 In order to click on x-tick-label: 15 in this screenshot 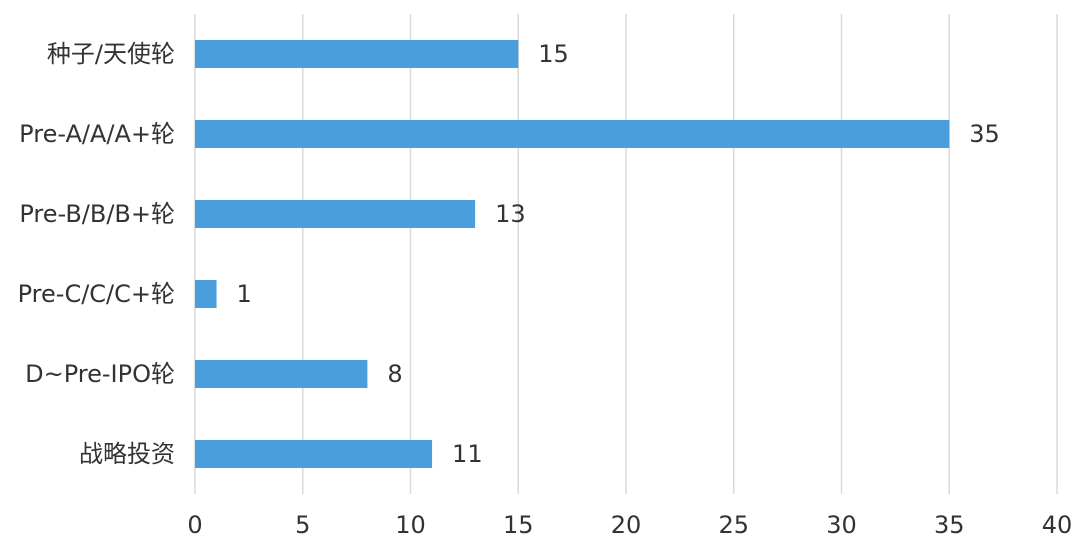, I will do `click(518, 525)`.